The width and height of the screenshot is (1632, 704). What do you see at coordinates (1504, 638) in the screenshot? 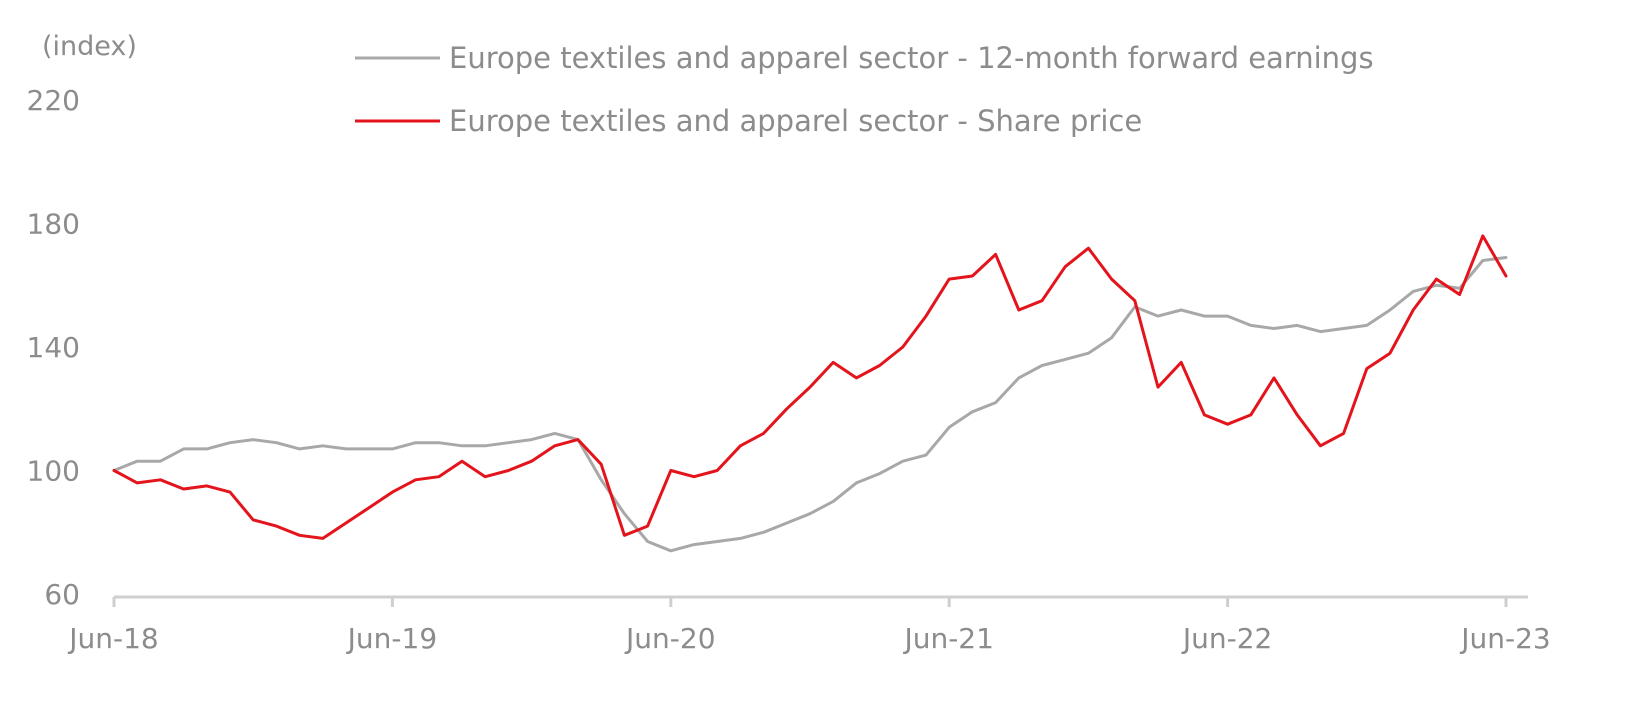
I see `x-tick-label: Jun-23` at bounding box center [1504, 638].